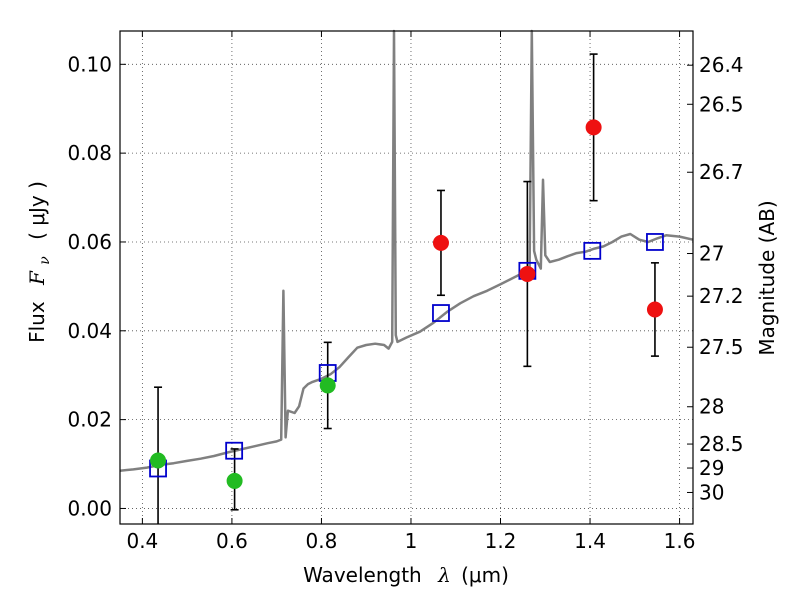  I want to click on y-axis-label-unit: ( μJy ), so click(37, 210).